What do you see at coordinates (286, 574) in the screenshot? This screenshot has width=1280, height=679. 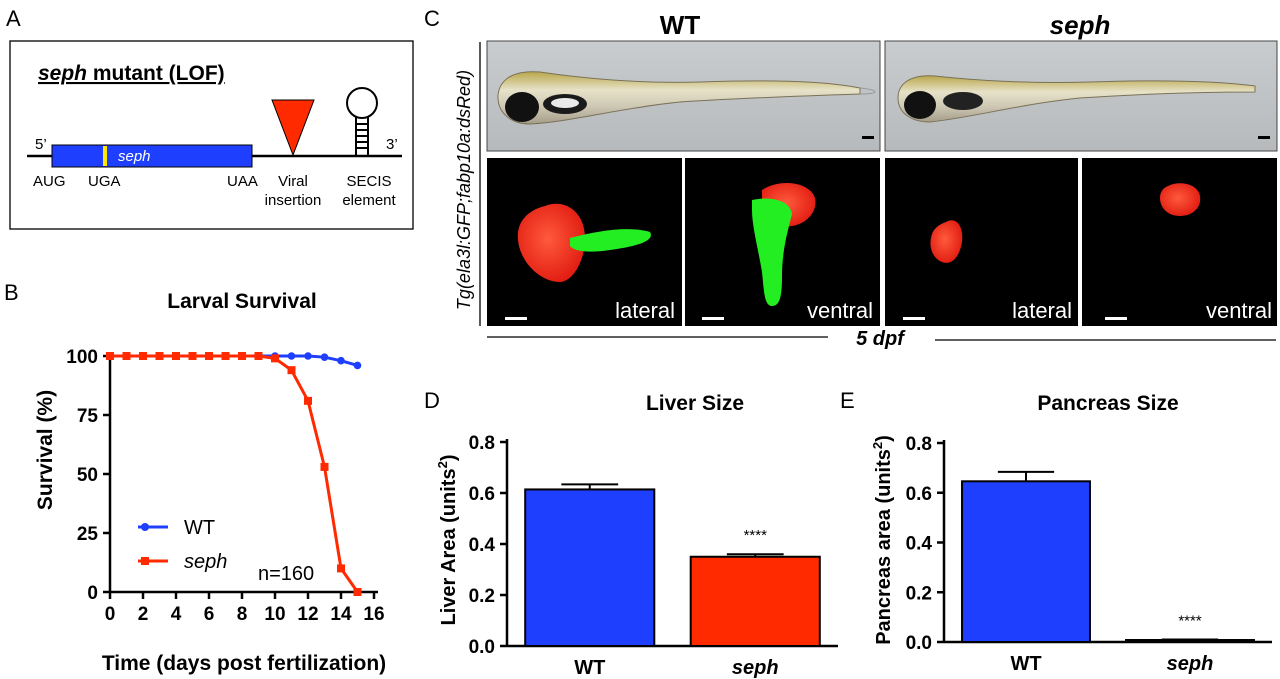 I see `survival-annotation: n=160` at bounding box center [286, 574].